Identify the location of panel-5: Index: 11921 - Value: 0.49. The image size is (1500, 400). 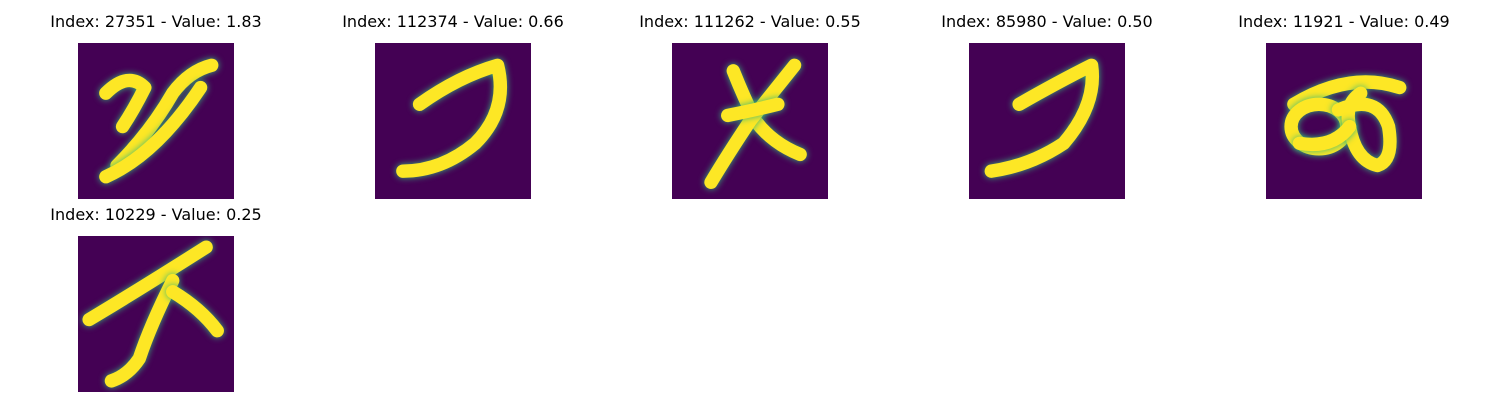
(1344, 107).